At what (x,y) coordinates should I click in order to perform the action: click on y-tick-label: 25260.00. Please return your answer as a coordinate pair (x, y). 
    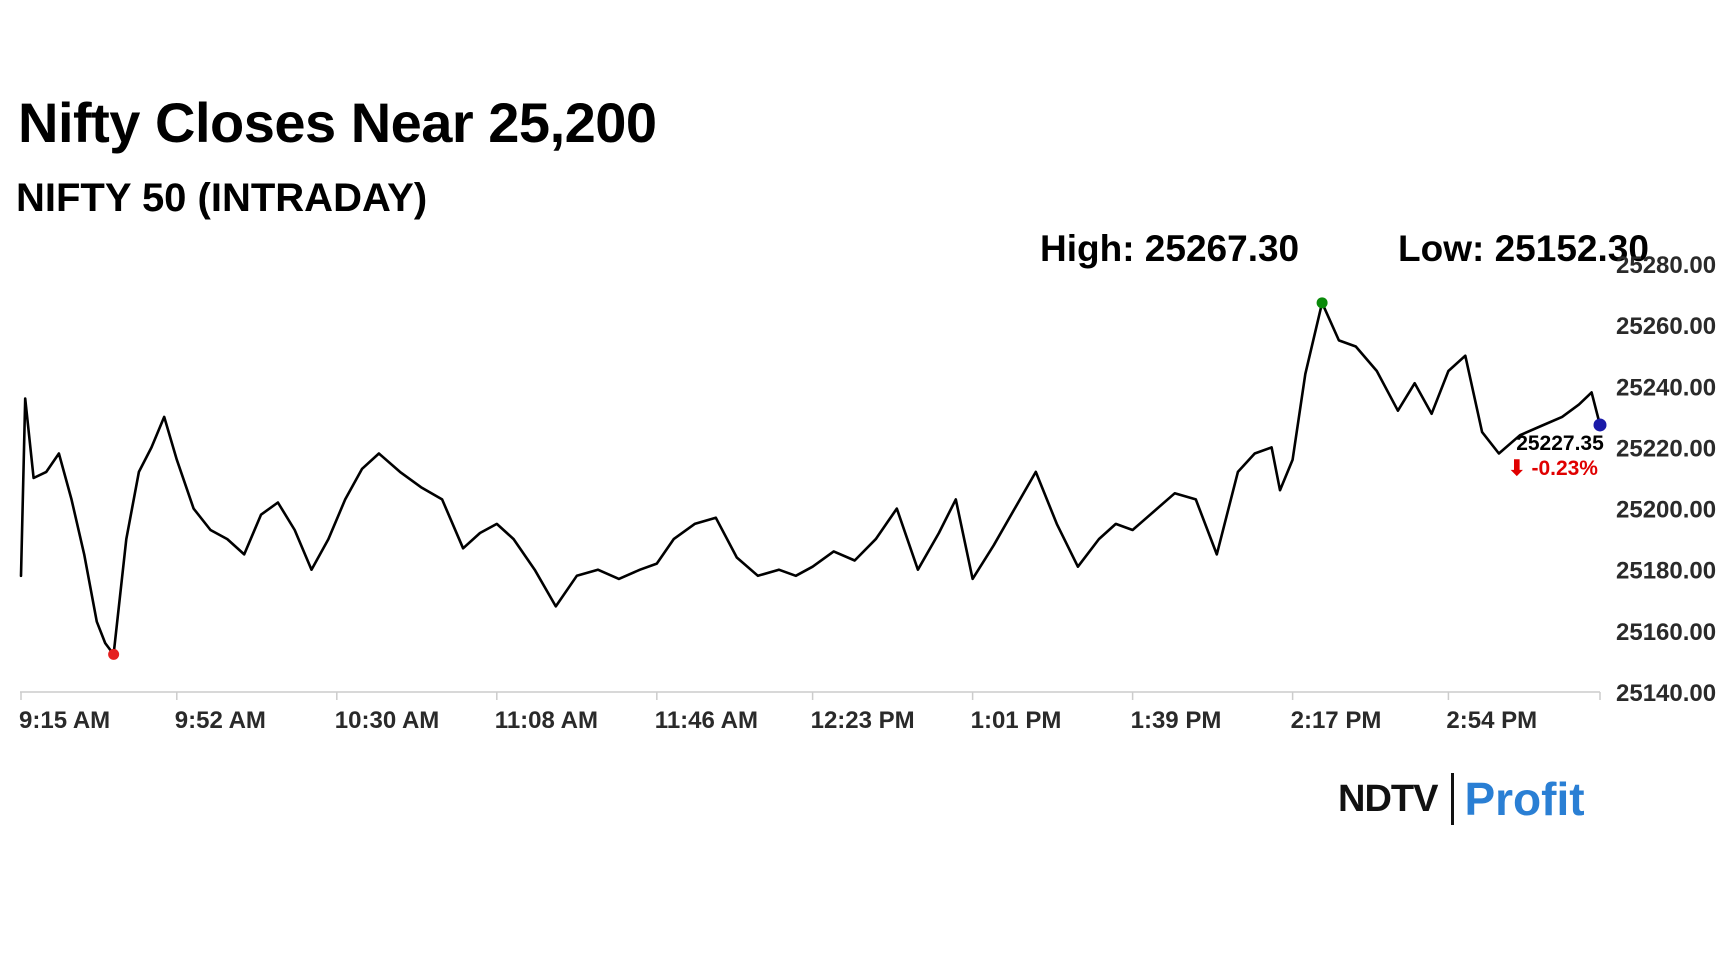
    Looking at the image, I should click on (1666, 326).